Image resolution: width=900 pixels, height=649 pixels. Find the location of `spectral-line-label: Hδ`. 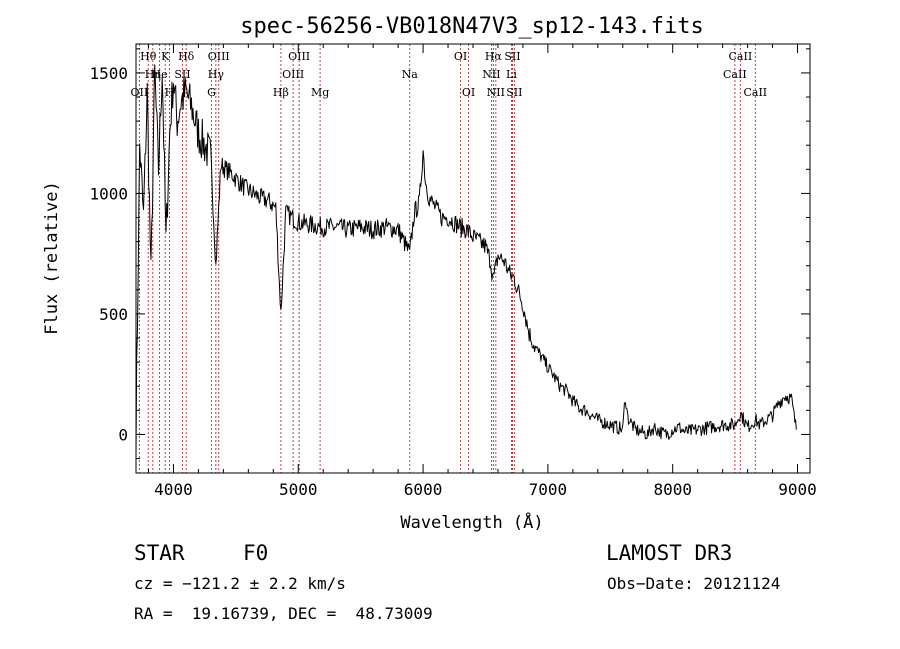

spectral-line-label: Hδ is located at coordinates (186, 56).